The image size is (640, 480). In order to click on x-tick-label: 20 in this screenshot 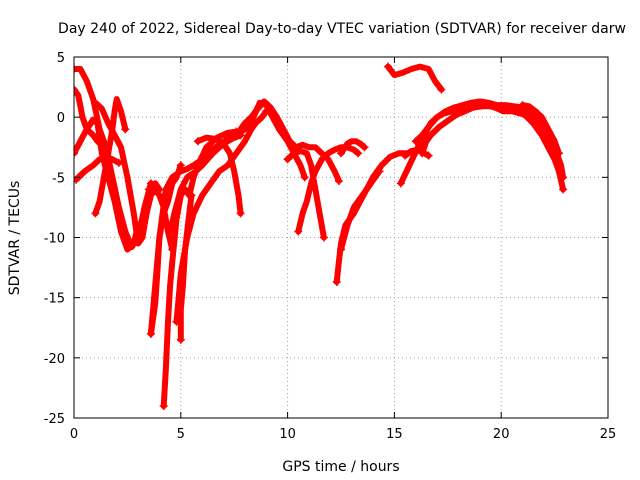, I will do `click(501, 434)`.